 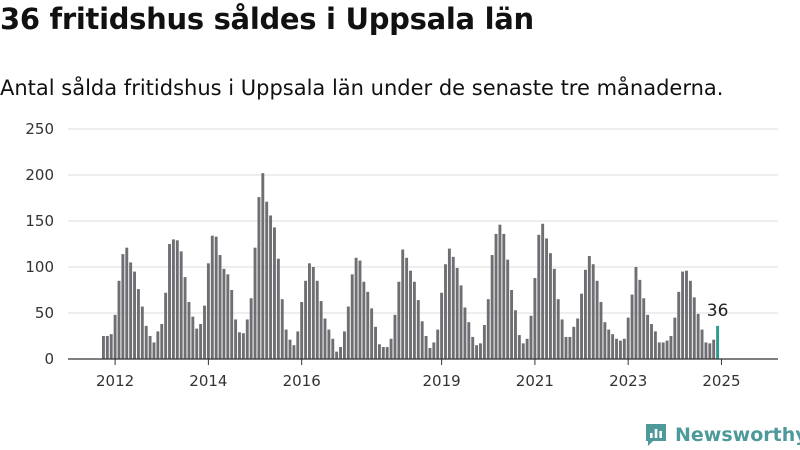 I want to click on newsworthy-chart-icon, so click(x=656, y=435).